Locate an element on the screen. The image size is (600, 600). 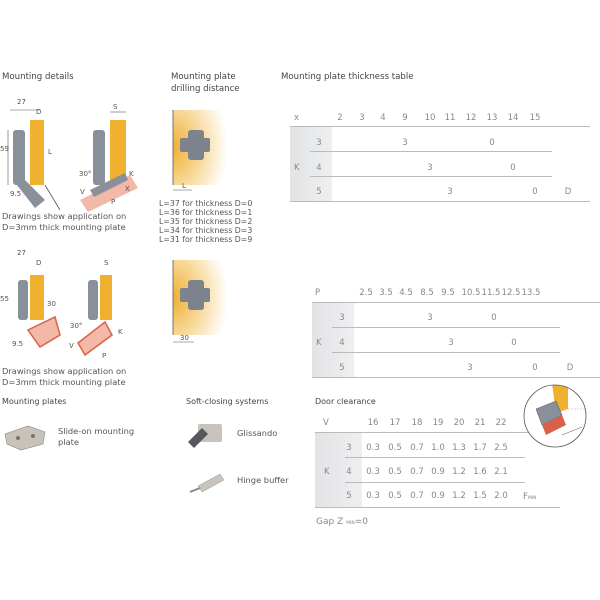
table2-col: 4.5 is located at coordinates (406, 293).